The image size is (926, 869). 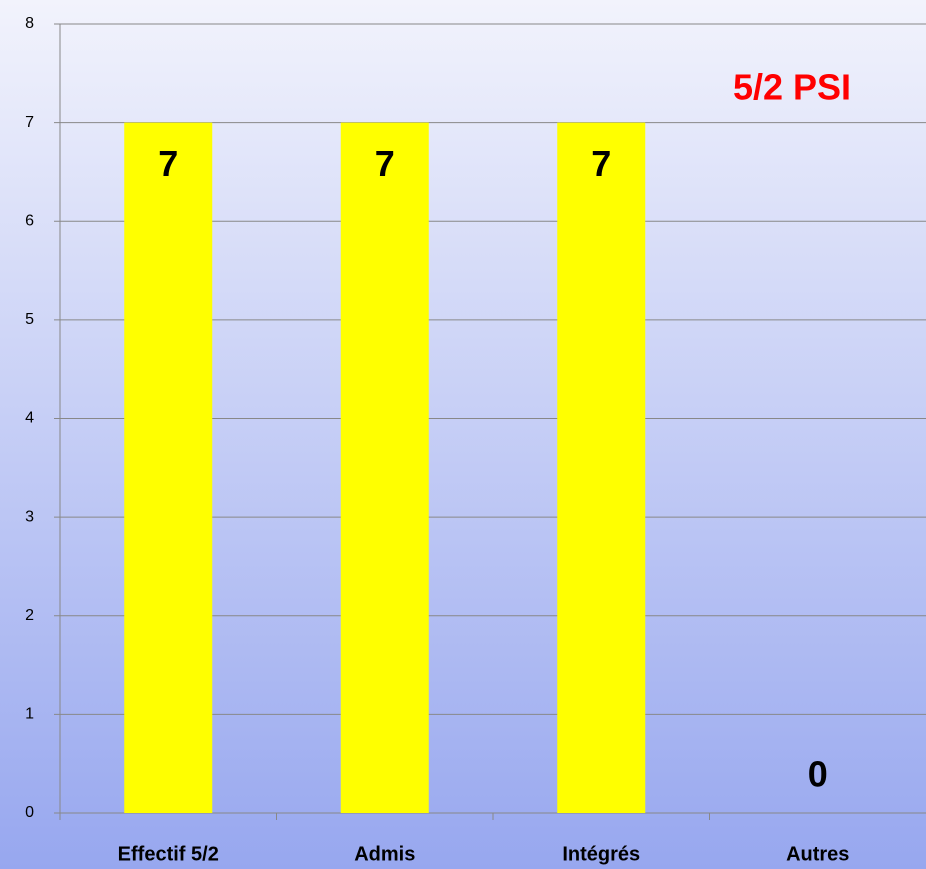 What do you see at coordinates (601, 854) in the screenshot?
I see `x-tick-label: Intégrés` at bounding box center [601, 854].